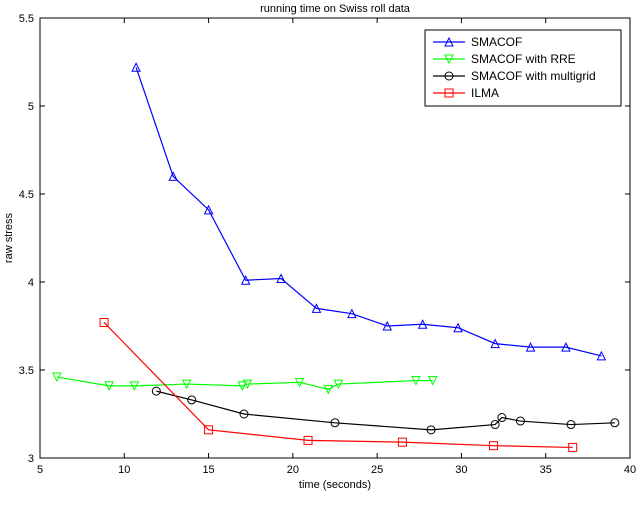 The height and width of the screenshot is (523, 642). What do you see at coordinates (466, 93) in the screenshot?
I see `legend-entry: ILMA` at bounding box center [466, 93].